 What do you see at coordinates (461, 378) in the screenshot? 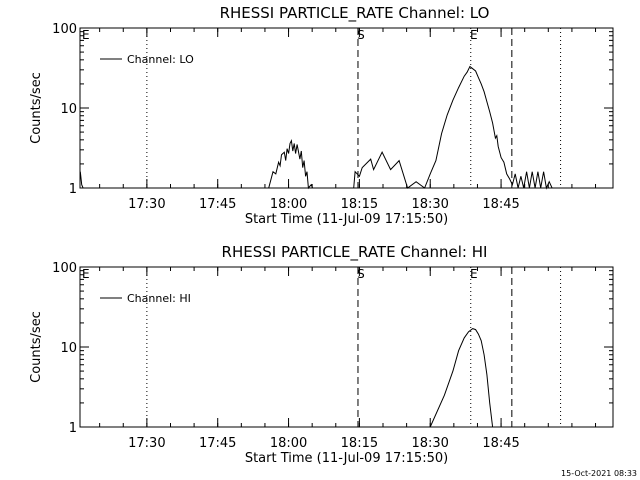
I see `series-line-hi` at bounding box center [461, 378].